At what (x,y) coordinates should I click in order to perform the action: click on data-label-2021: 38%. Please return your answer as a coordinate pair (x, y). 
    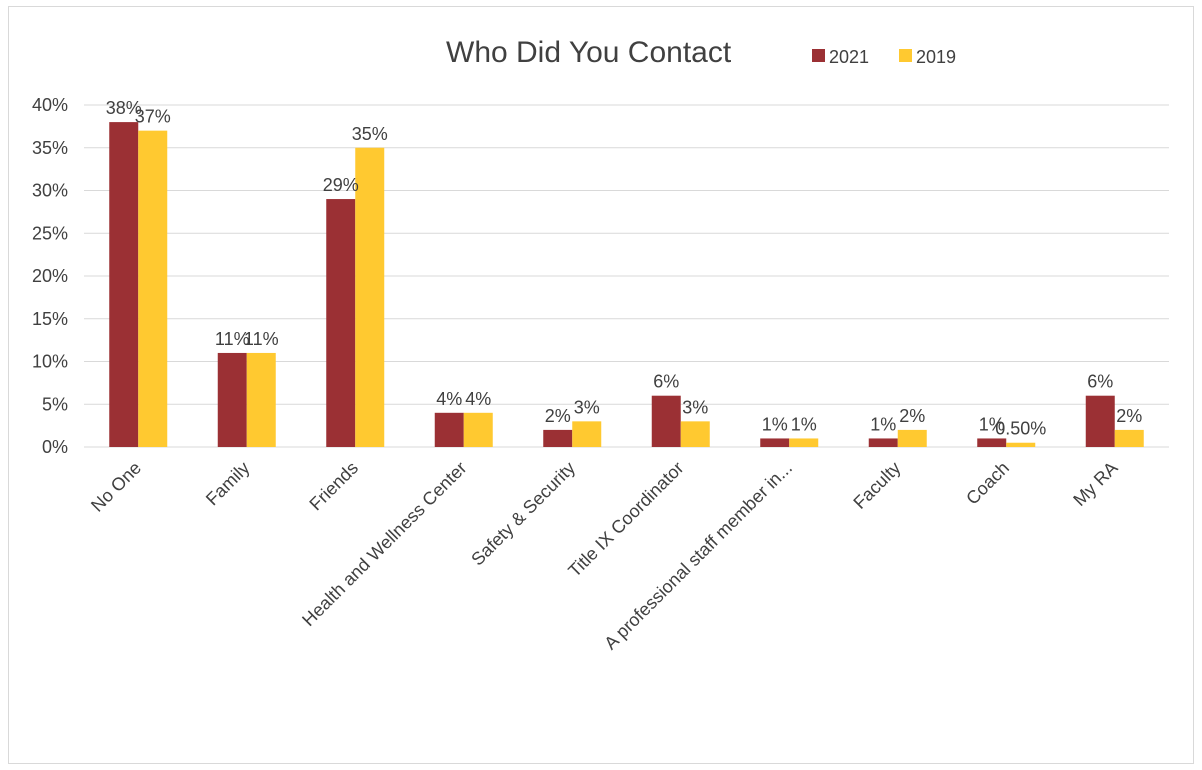
    Looking at the image, I should click on (124, 108).